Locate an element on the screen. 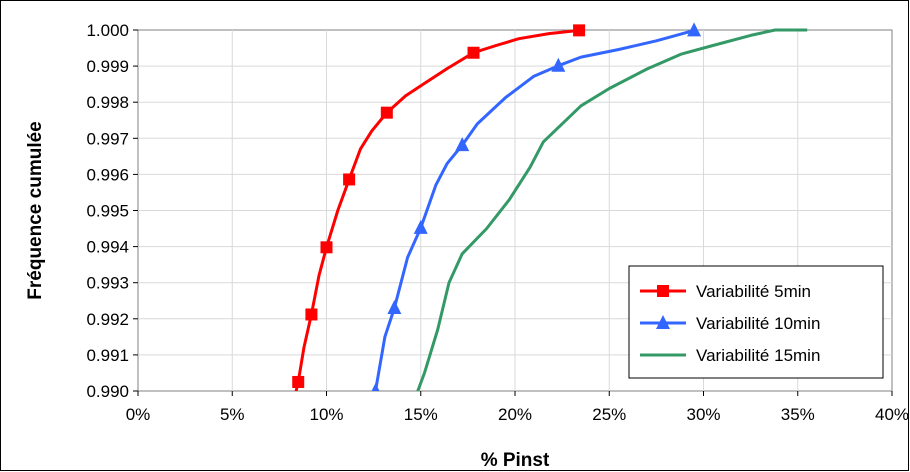  y-tick-label: 0.996 is located at coordinates (107, 174).